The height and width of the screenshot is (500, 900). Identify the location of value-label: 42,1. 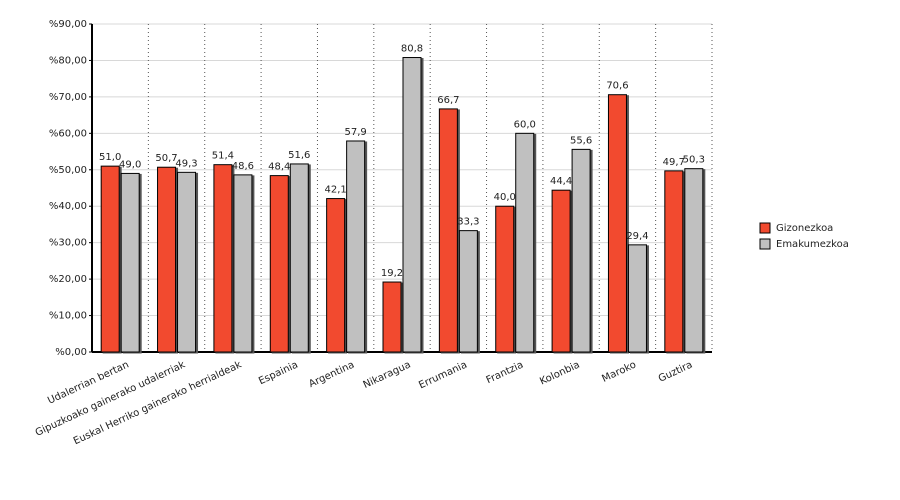
(336, 190).